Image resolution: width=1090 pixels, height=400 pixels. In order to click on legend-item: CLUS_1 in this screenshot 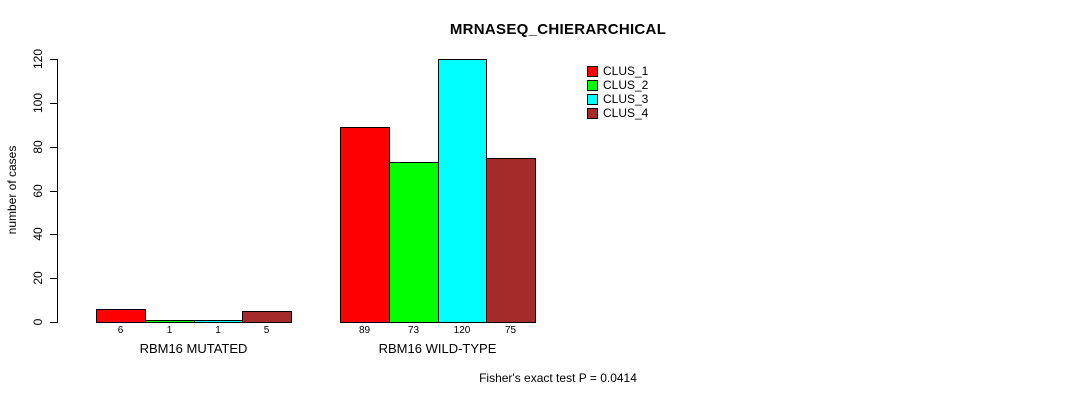, I will do `click(618, 71)`.